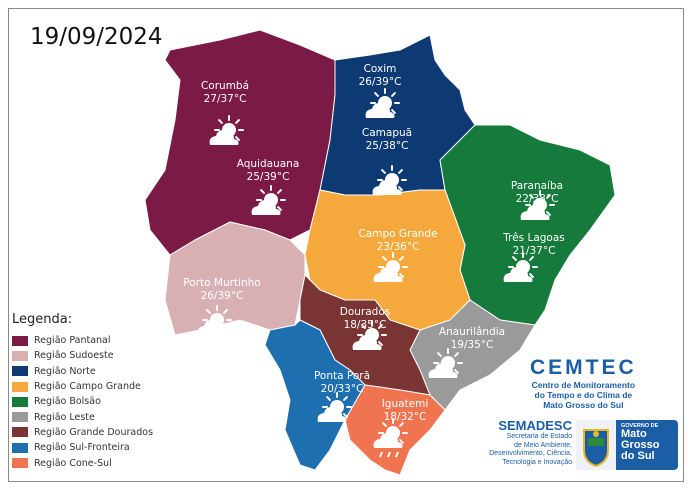  Describe the element at coordinates (596, 445) in the screenshot. I see `coat-of-arms-icon` at that location.